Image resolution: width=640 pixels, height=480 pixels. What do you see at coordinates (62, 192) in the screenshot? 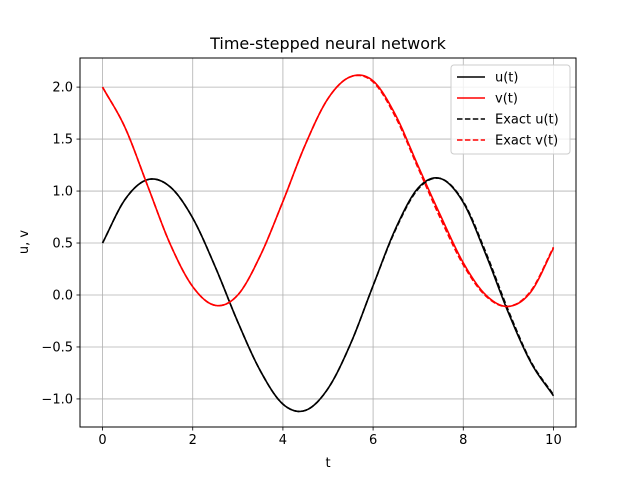
I see `y-tick-label: 1.0` at bounding box center [62, 192].